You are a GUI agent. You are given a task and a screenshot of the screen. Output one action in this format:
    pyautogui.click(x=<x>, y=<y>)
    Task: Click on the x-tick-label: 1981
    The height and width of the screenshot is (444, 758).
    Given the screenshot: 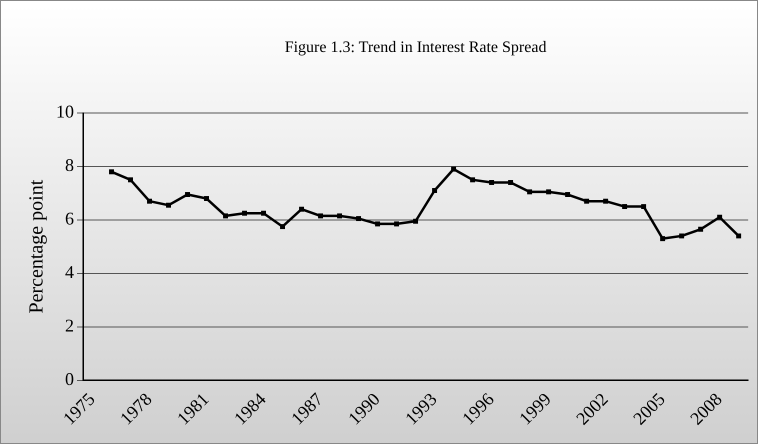 What is the action you would take?
    pyautogui.click(x=193, y=408)
    